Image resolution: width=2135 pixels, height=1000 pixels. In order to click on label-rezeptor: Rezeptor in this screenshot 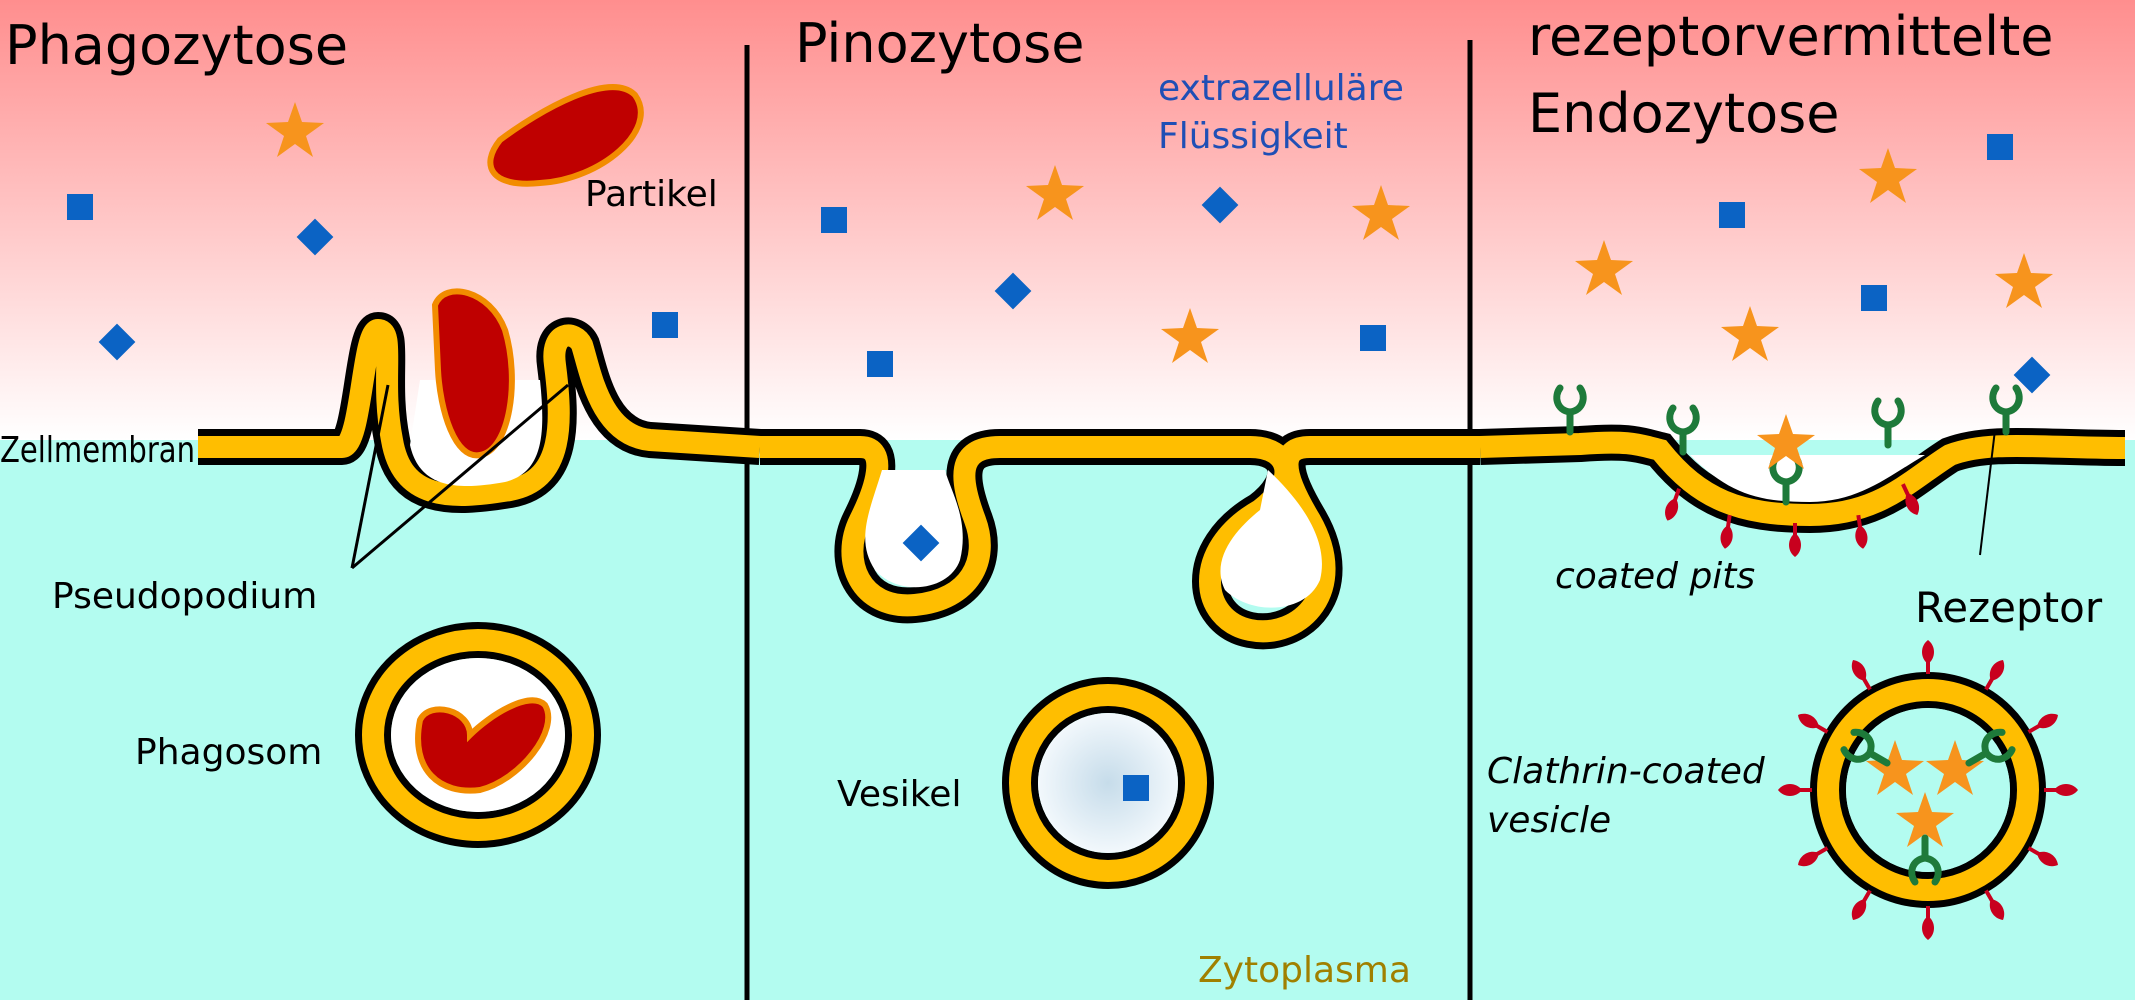, I will do `click(2009, 607)`.